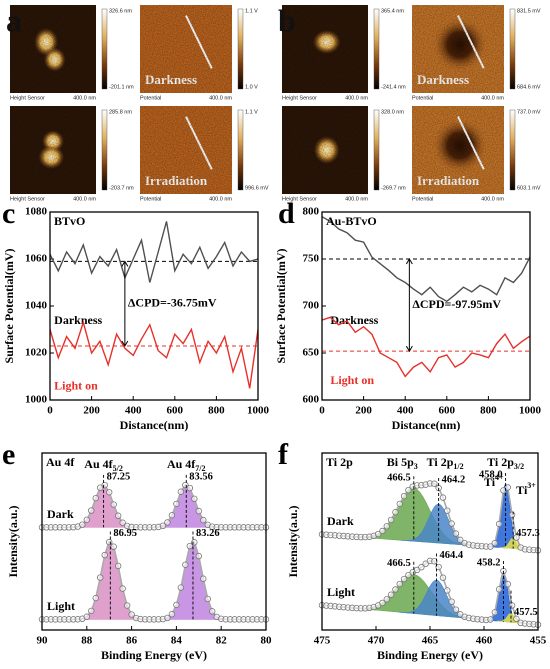 The width and height of the screenshot is (550, 669). I want to click on panel-letter: b, so click(287, 20).